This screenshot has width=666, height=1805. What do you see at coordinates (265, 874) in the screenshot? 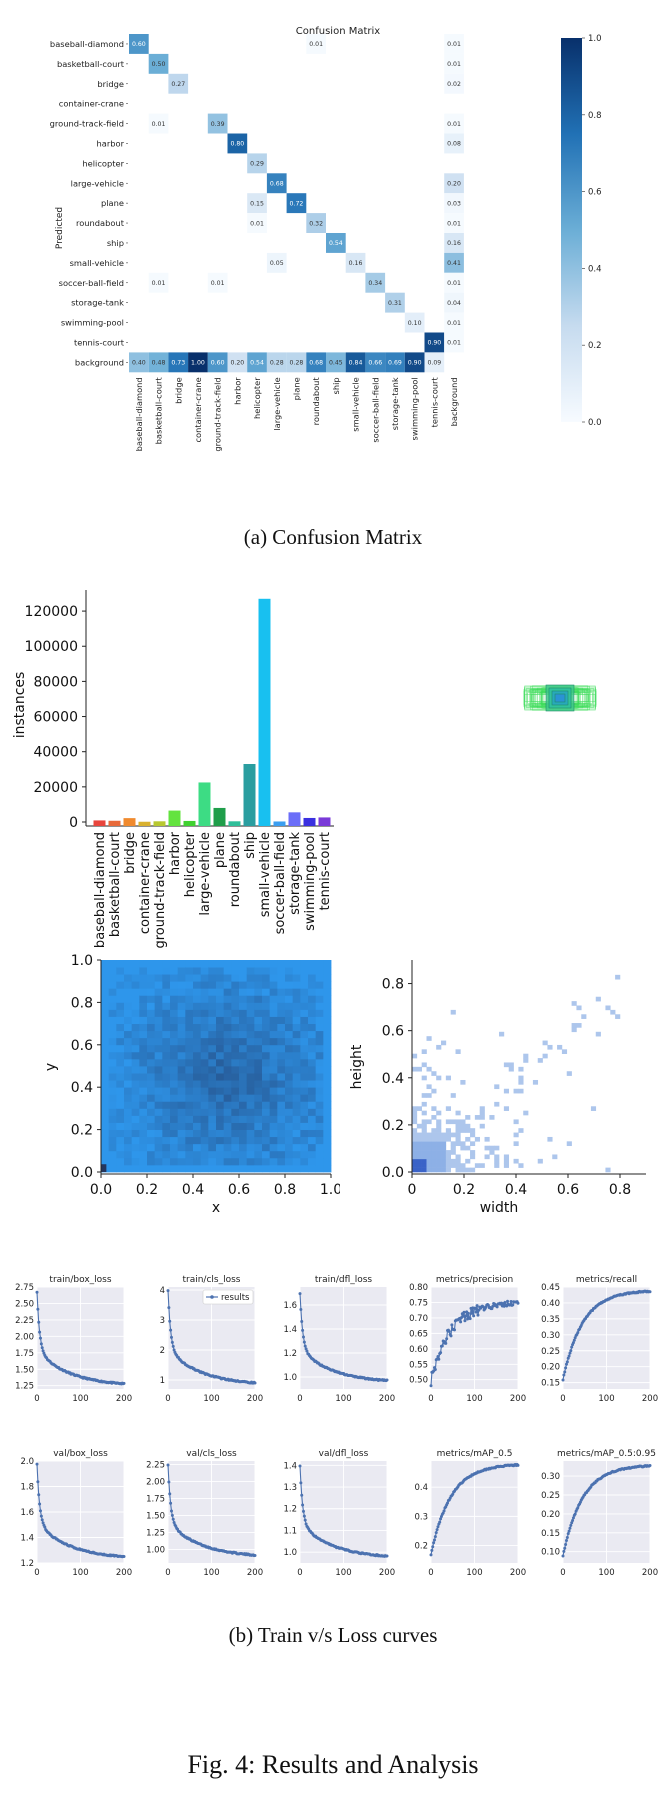
I see `bar-category-label: small-vehicle` at bounding box center [265, 874].